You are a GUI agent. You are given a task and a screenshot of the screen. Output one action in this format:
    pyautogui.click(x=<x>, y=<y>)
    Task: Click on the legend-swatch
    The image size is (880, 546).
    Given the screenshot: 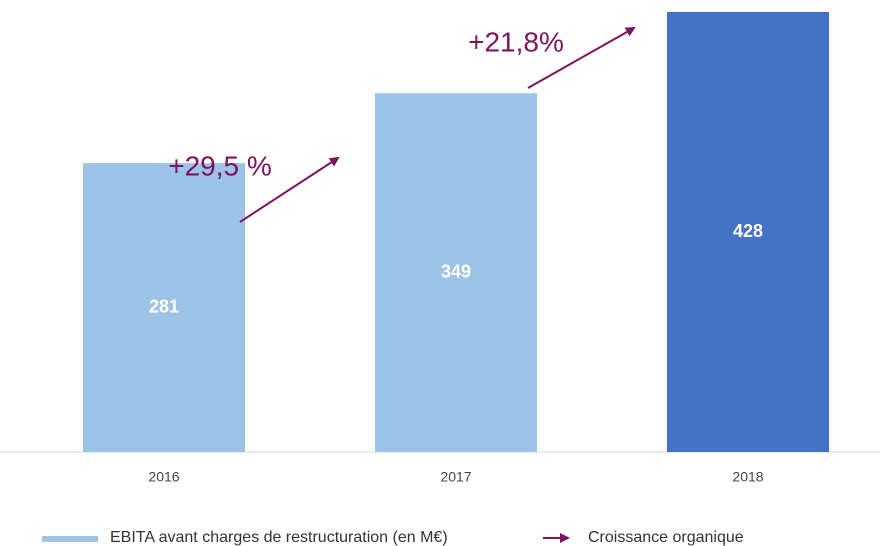 What is the action you would take?
    pyautogui.click(x=70, y=539)
    